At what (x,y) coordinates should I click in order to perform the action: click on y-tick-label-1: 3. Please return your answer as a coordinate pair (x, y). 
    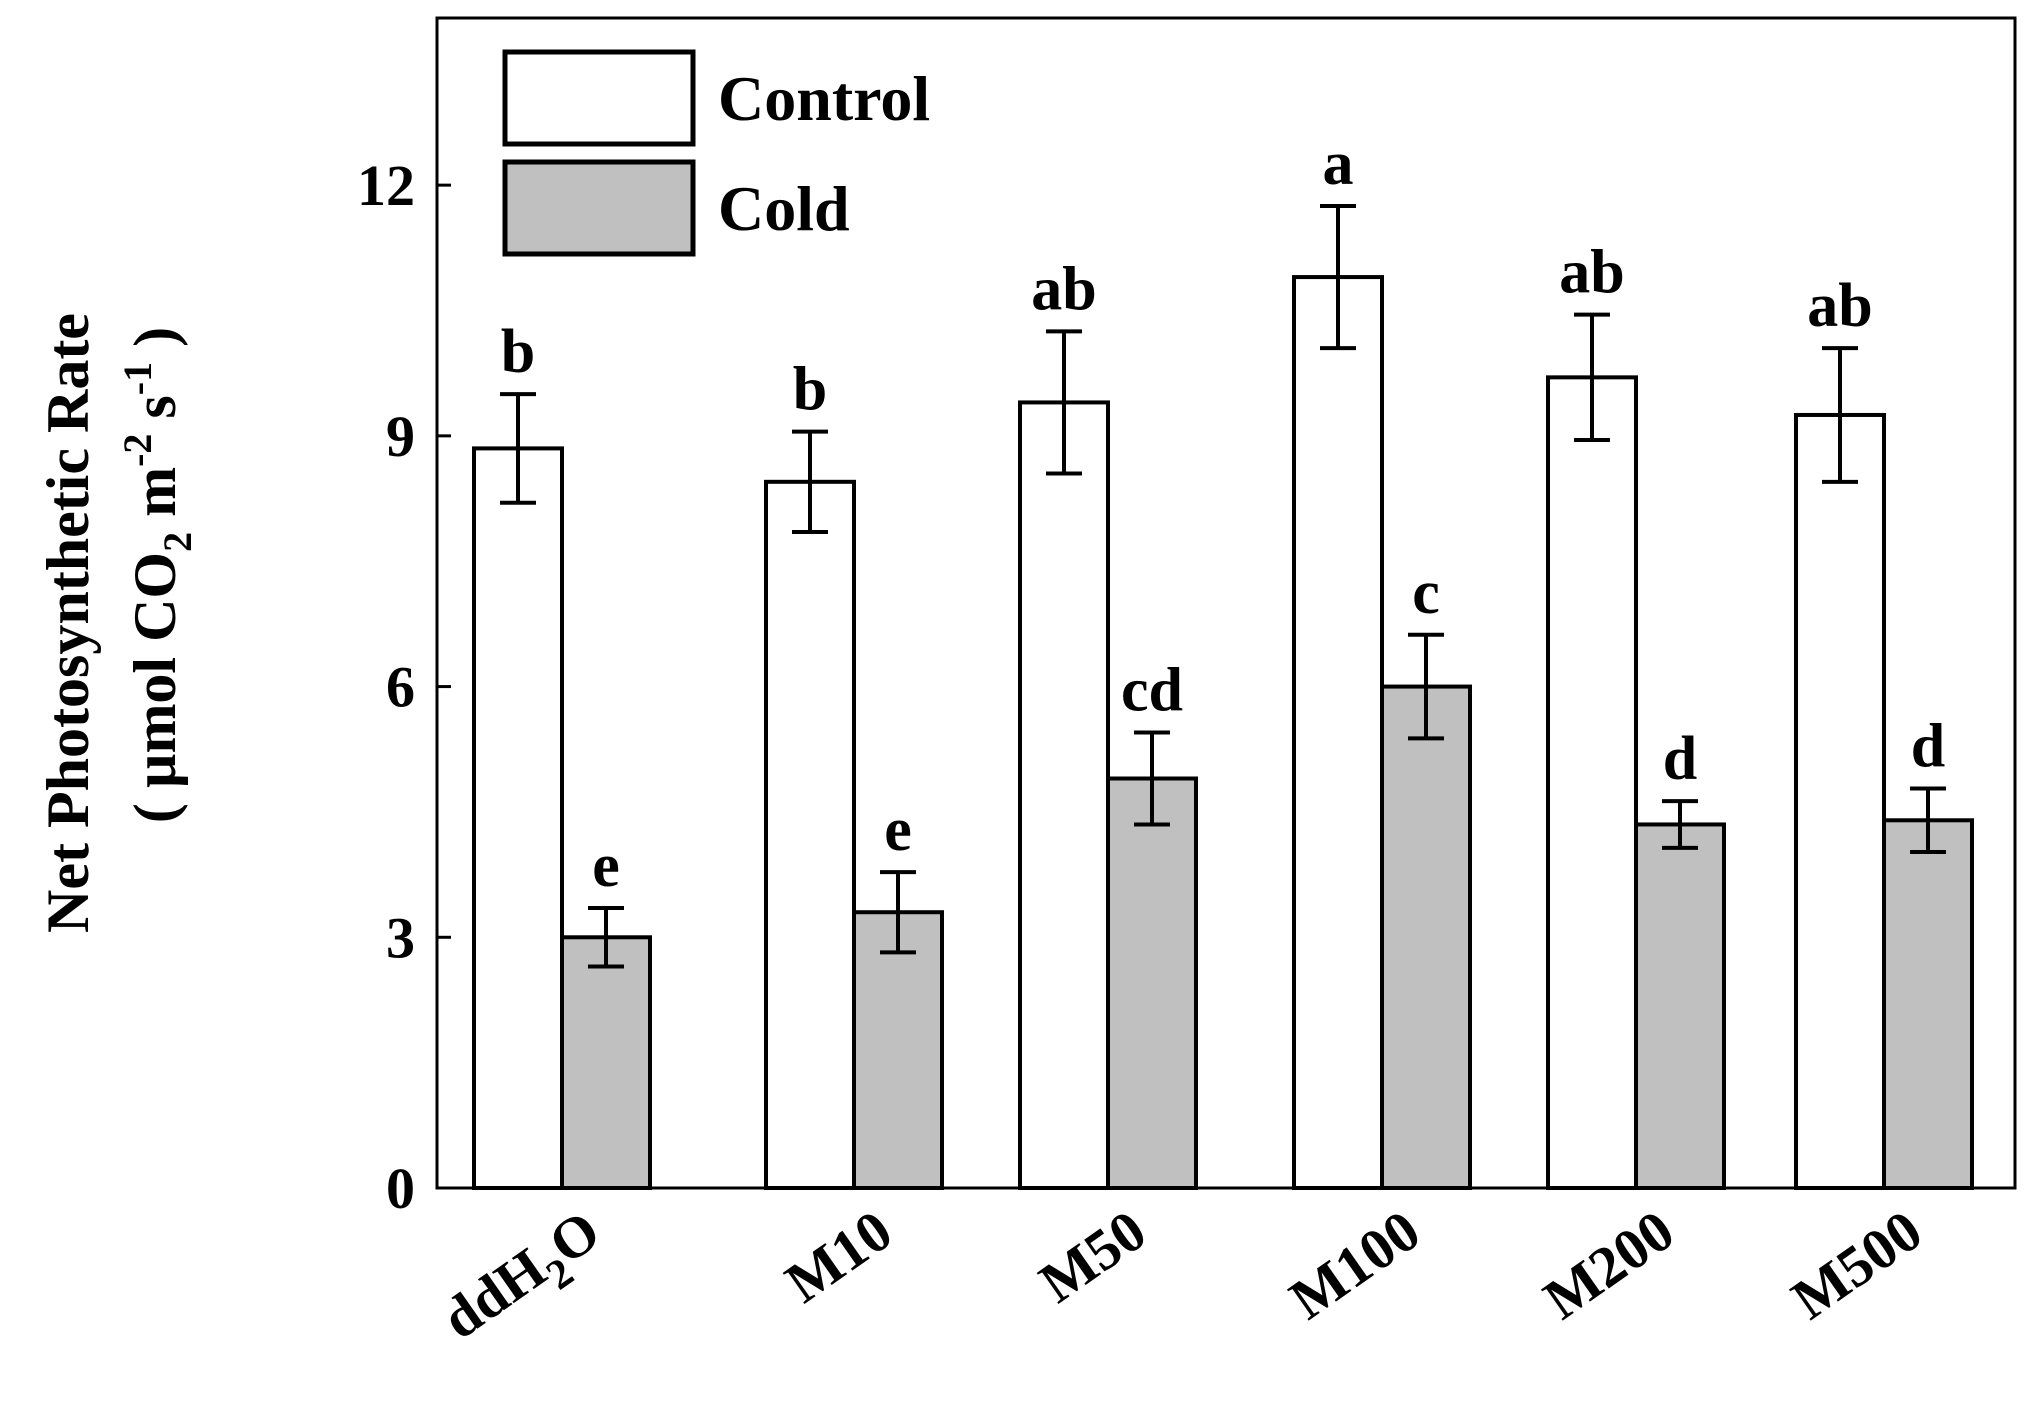
    Looking at the image, I should click on (400, 937).